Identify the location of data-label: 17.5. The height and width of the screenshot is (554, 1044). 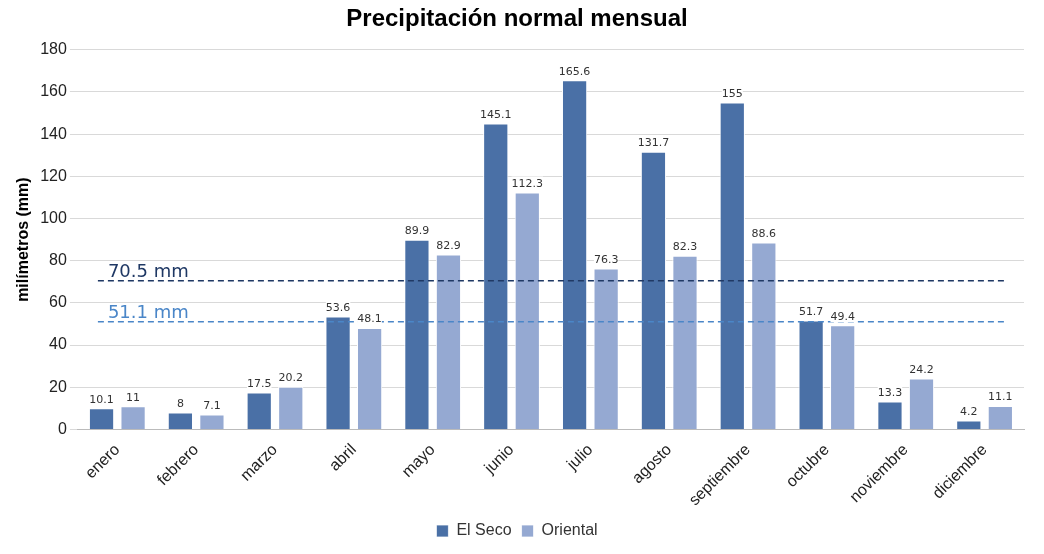
(259, 383).